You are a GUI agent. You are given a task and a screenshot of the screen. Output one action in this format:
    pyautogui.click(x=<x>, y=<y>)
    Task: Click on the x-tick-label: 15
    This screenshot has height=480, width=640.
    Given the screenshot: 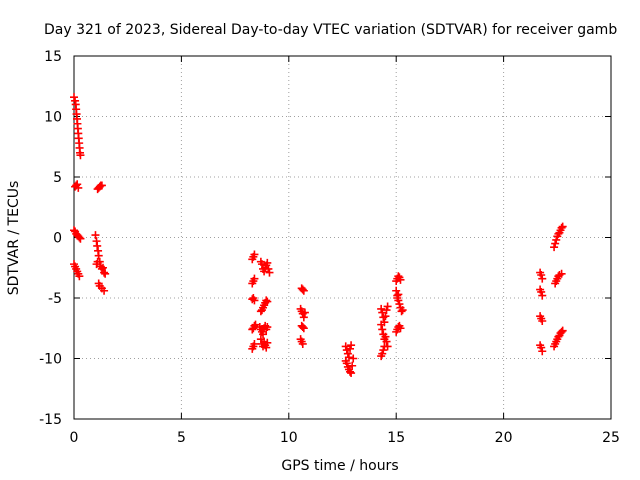 What is the action you would take?
    pyautogui.click(x=396, y=438)
    